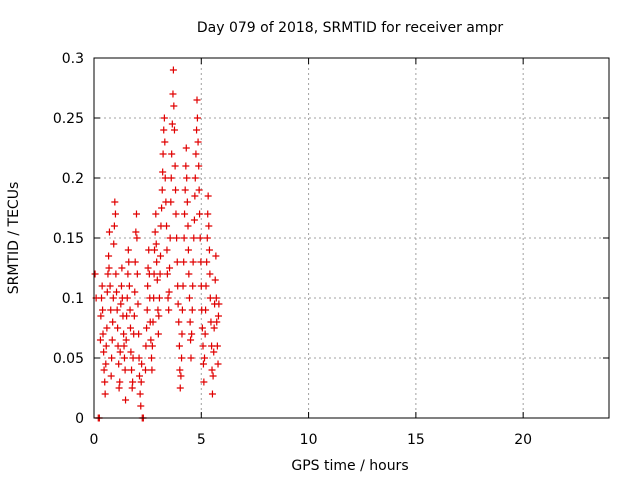 The height and width of the screenshot is (480, 640). I want to click on y-tick-label: 0.3, so click(73, 59).